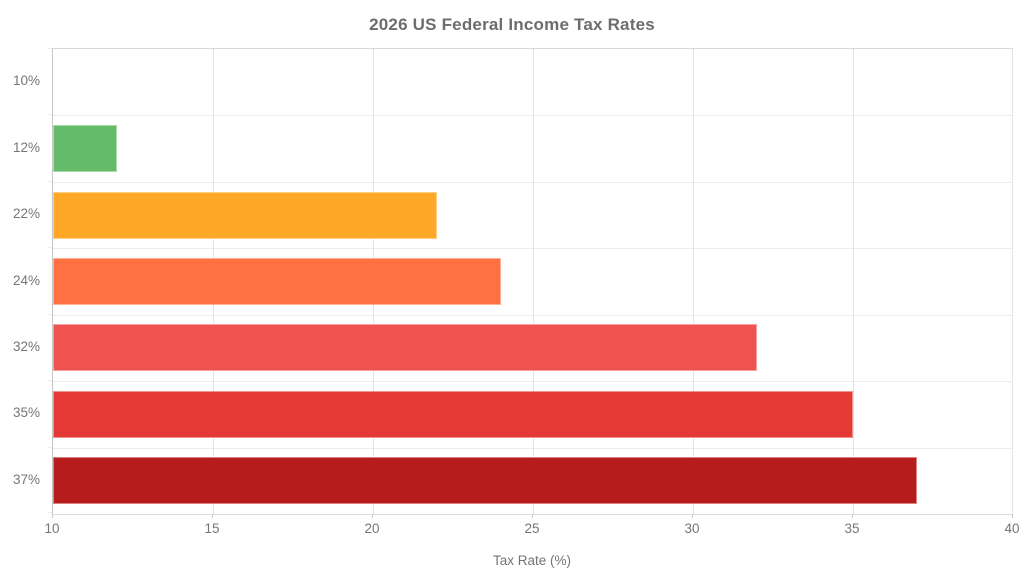  What do you see at coordinates (26, 479) in the screenshot?
I see `y-tick-label: 37%` at bounding box center [26, 479].